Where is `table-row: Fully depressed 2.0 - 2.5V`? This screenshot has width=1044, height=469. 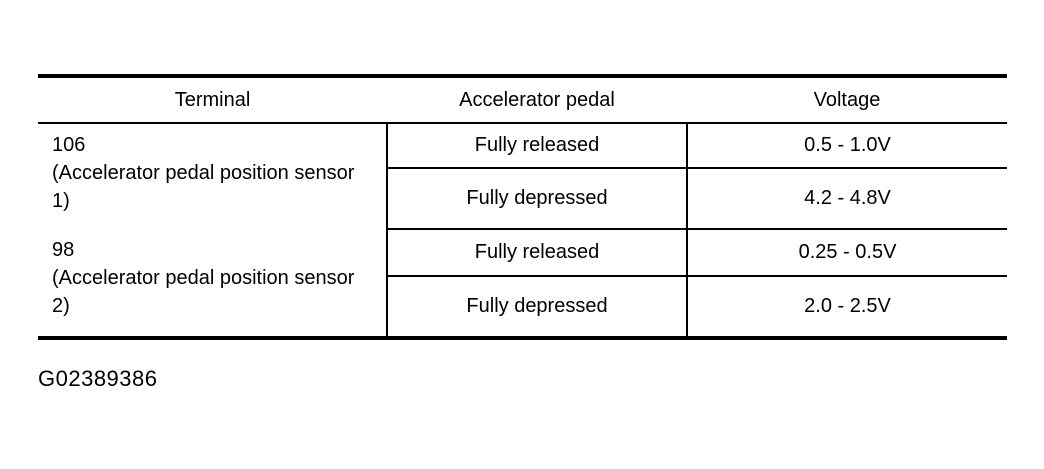 table-row: Fully depressed 2.0 - 2.5V is located at coordinates (522, 307).